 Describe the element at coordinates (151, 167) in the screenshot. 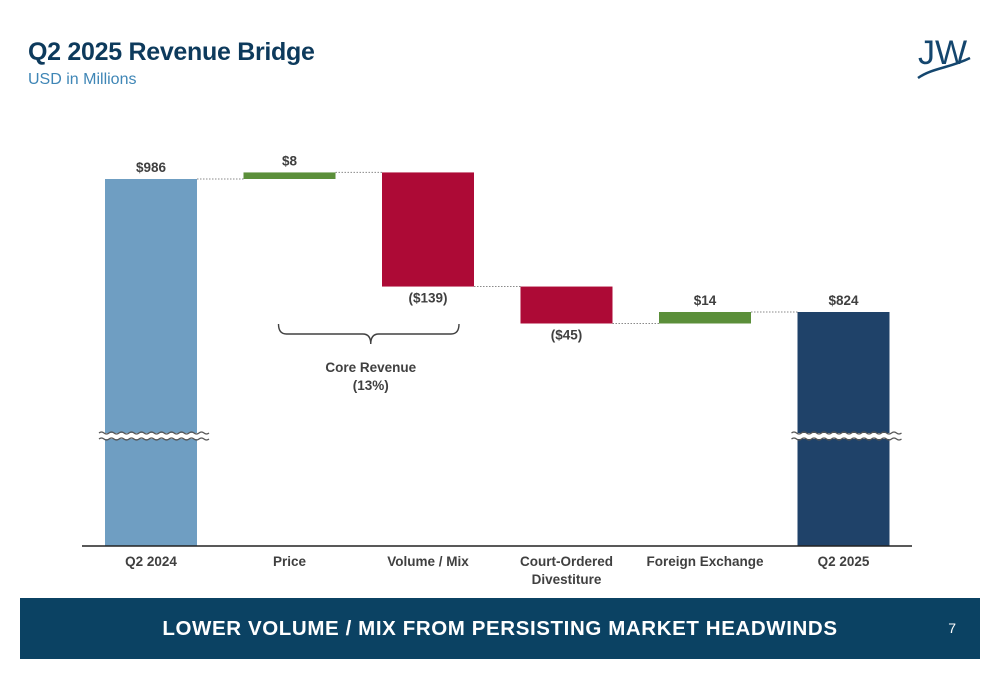

I see `data-label-0: $986` at that location.